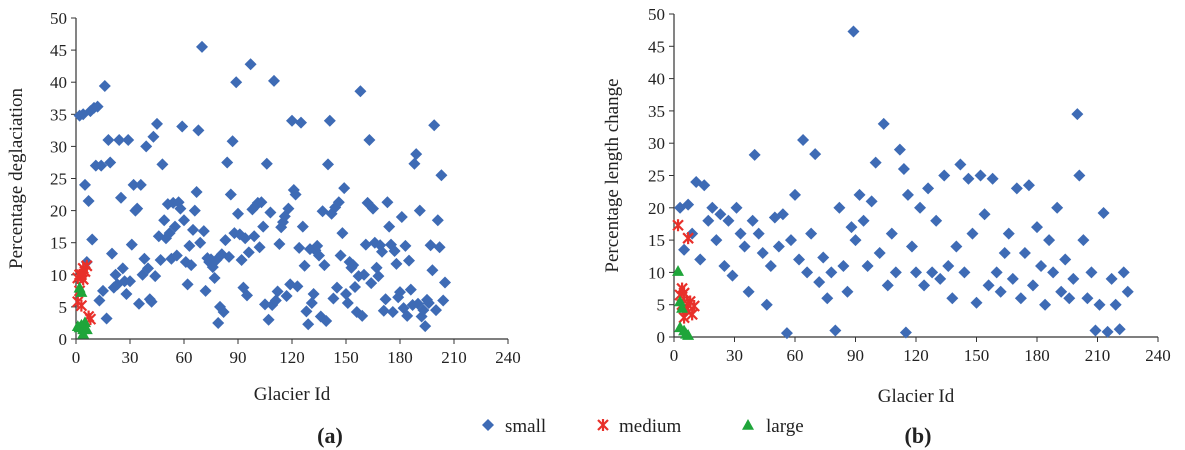  Describe the element at coordinates (1158, 355) in the screenshot. I see `x-tick-label: 240` at that location.